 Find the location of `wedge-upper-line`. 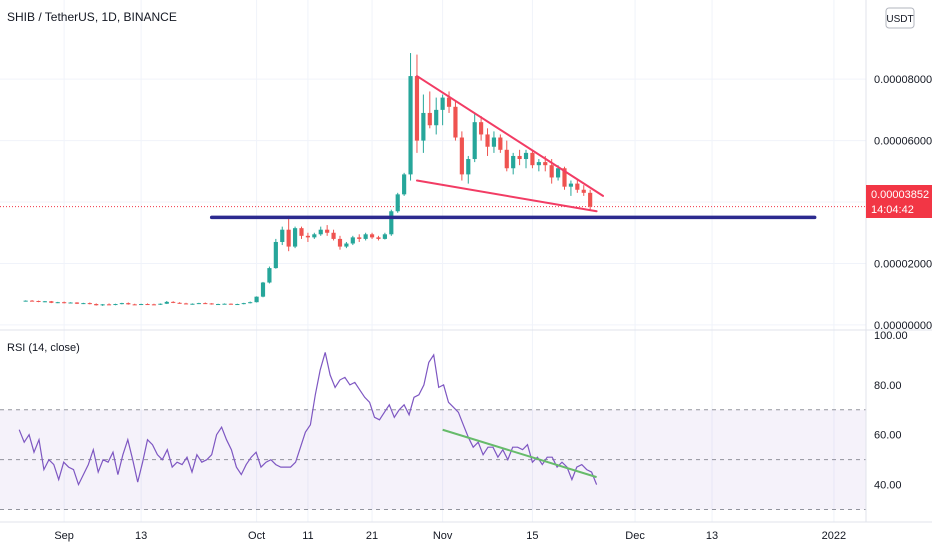

wedge-upper-line is located at coordinates (509, 136).